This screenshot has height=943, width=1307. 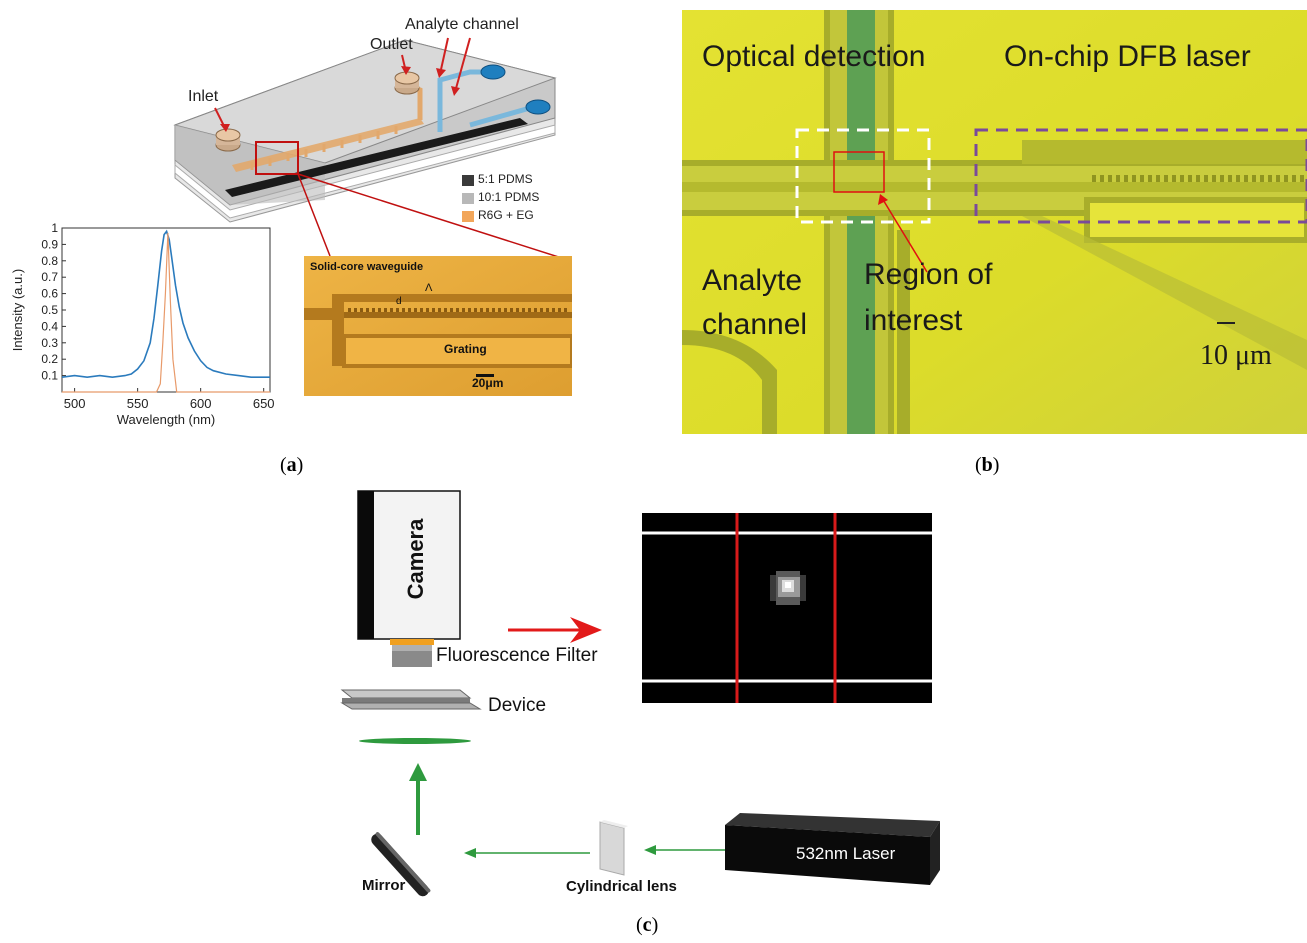 What do you see at coordinates (399, 301) in the screenshot?
I see `micrograph-d-label: d` at bounding box center [399, 301].